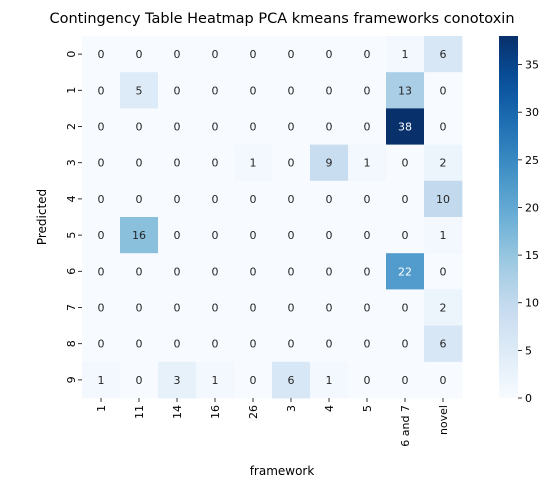 The height and width of the screenshot is (491, 556). Describe the element at coordinates (367, 408) in the screenshot. I see `x-tick-label: 5` at that location.